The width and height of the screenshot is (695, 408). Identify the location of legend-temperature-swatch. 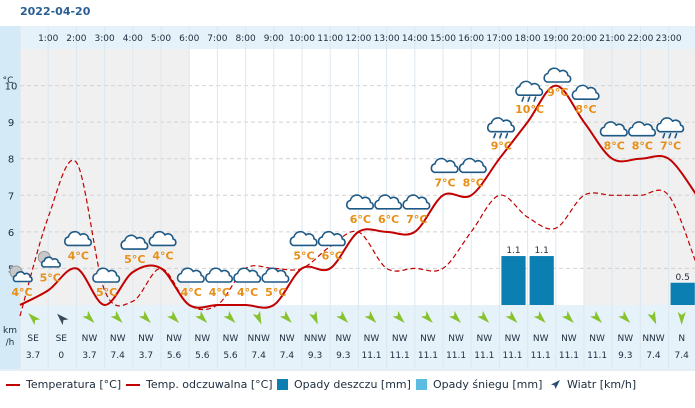
(13, 384).